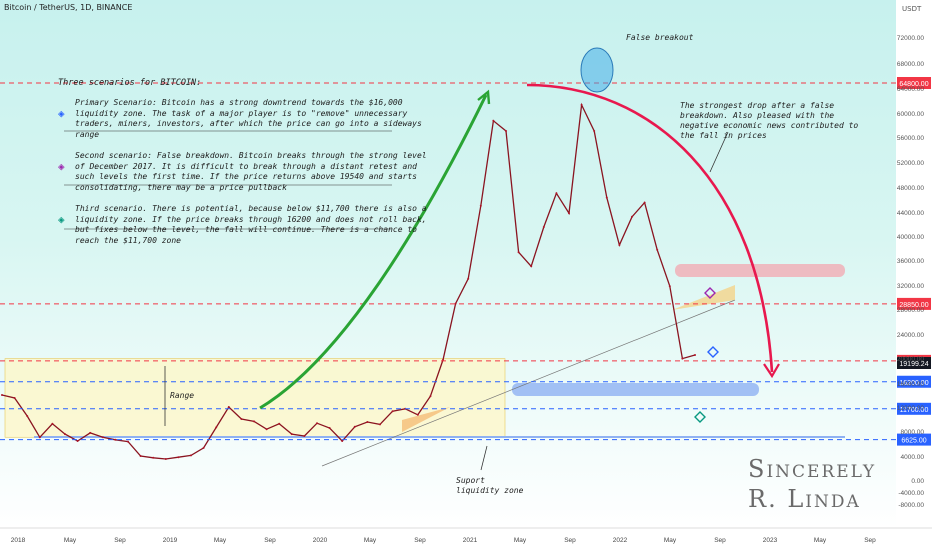 The height and width of the screenshot is (550, 932). Describe the element at coordinates (470, 540) in the screenshot. I see `x-tick-label: 2021` at that location.